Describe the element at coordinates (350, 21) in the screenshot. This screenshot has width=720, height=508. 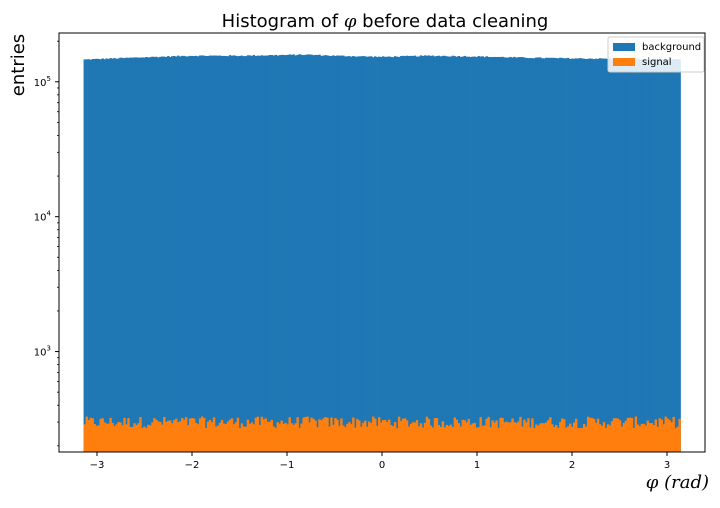
I see `title-phi-symbol: φ` at that location.